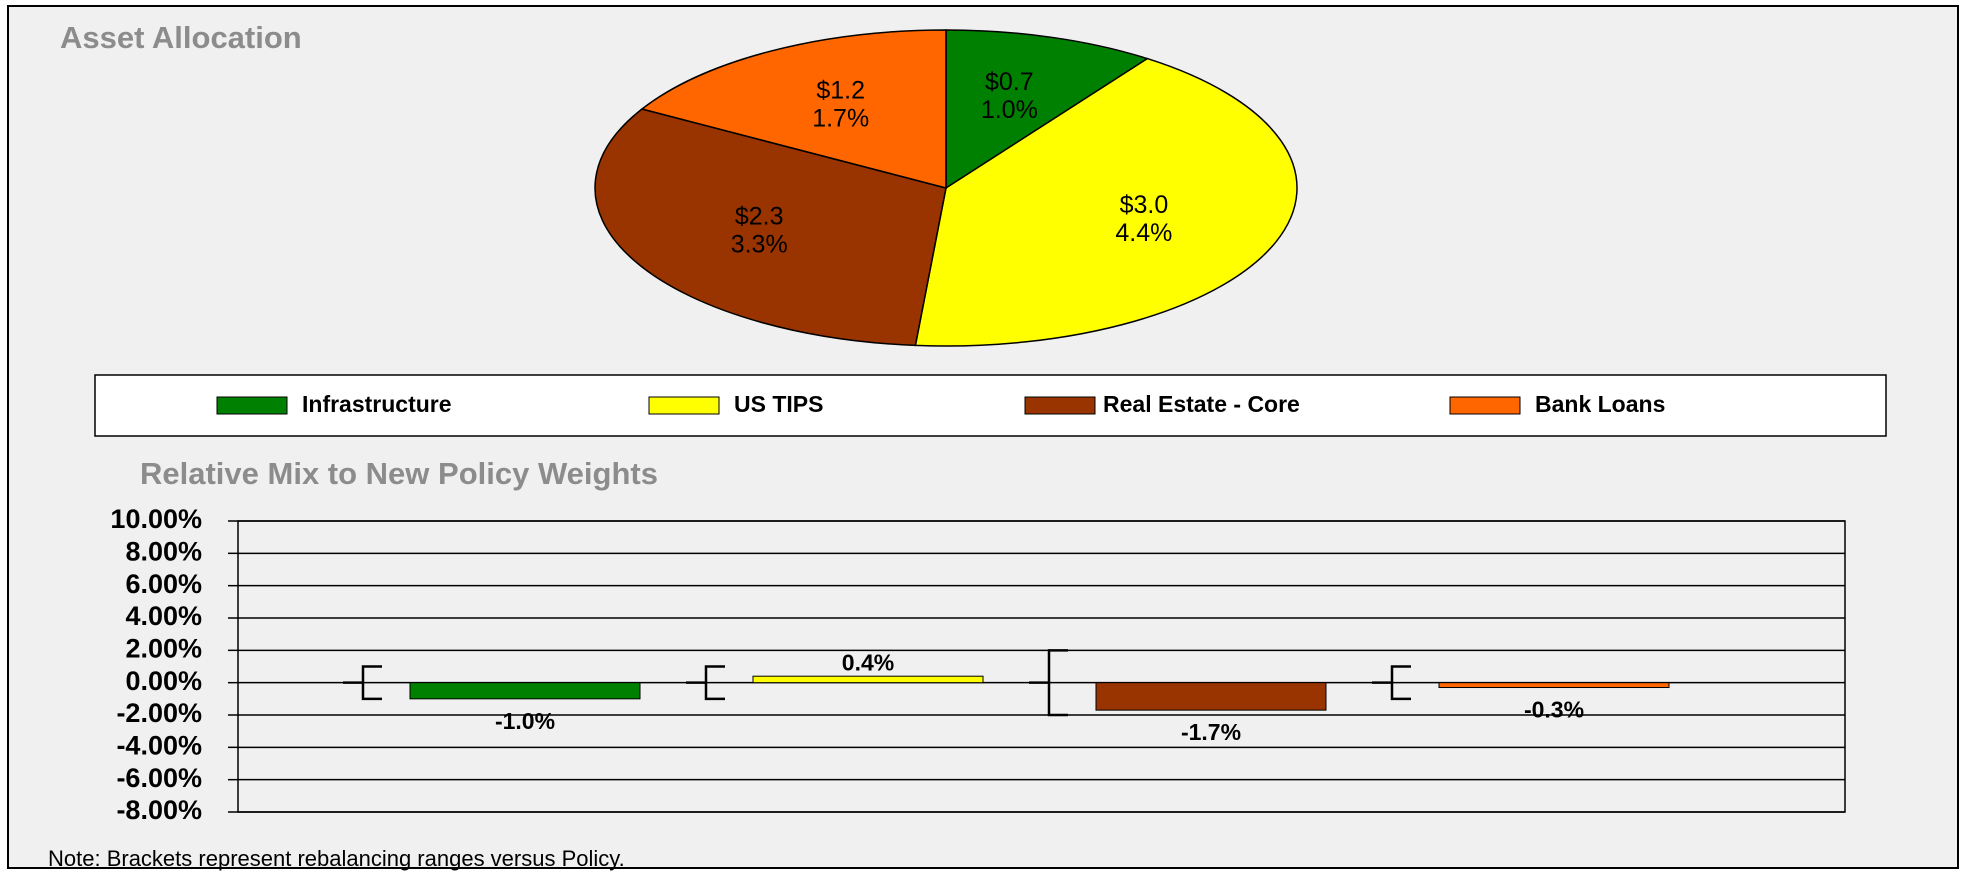 This screenshot has width=1965, height=876. I want to click on slice-value-label: $2.3, so click(759, 216).